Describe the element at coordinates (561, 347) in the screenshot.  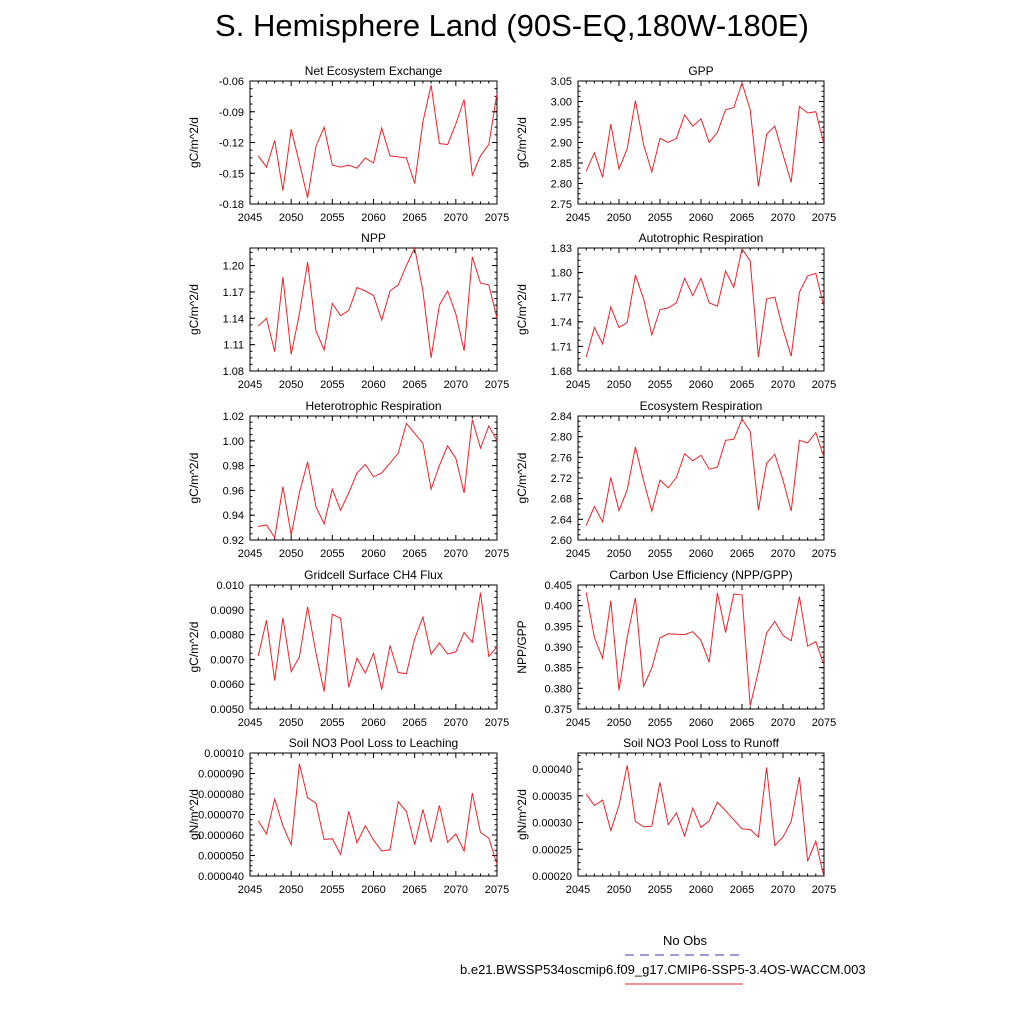
I see `y-tick-label: 1.71` at that location.